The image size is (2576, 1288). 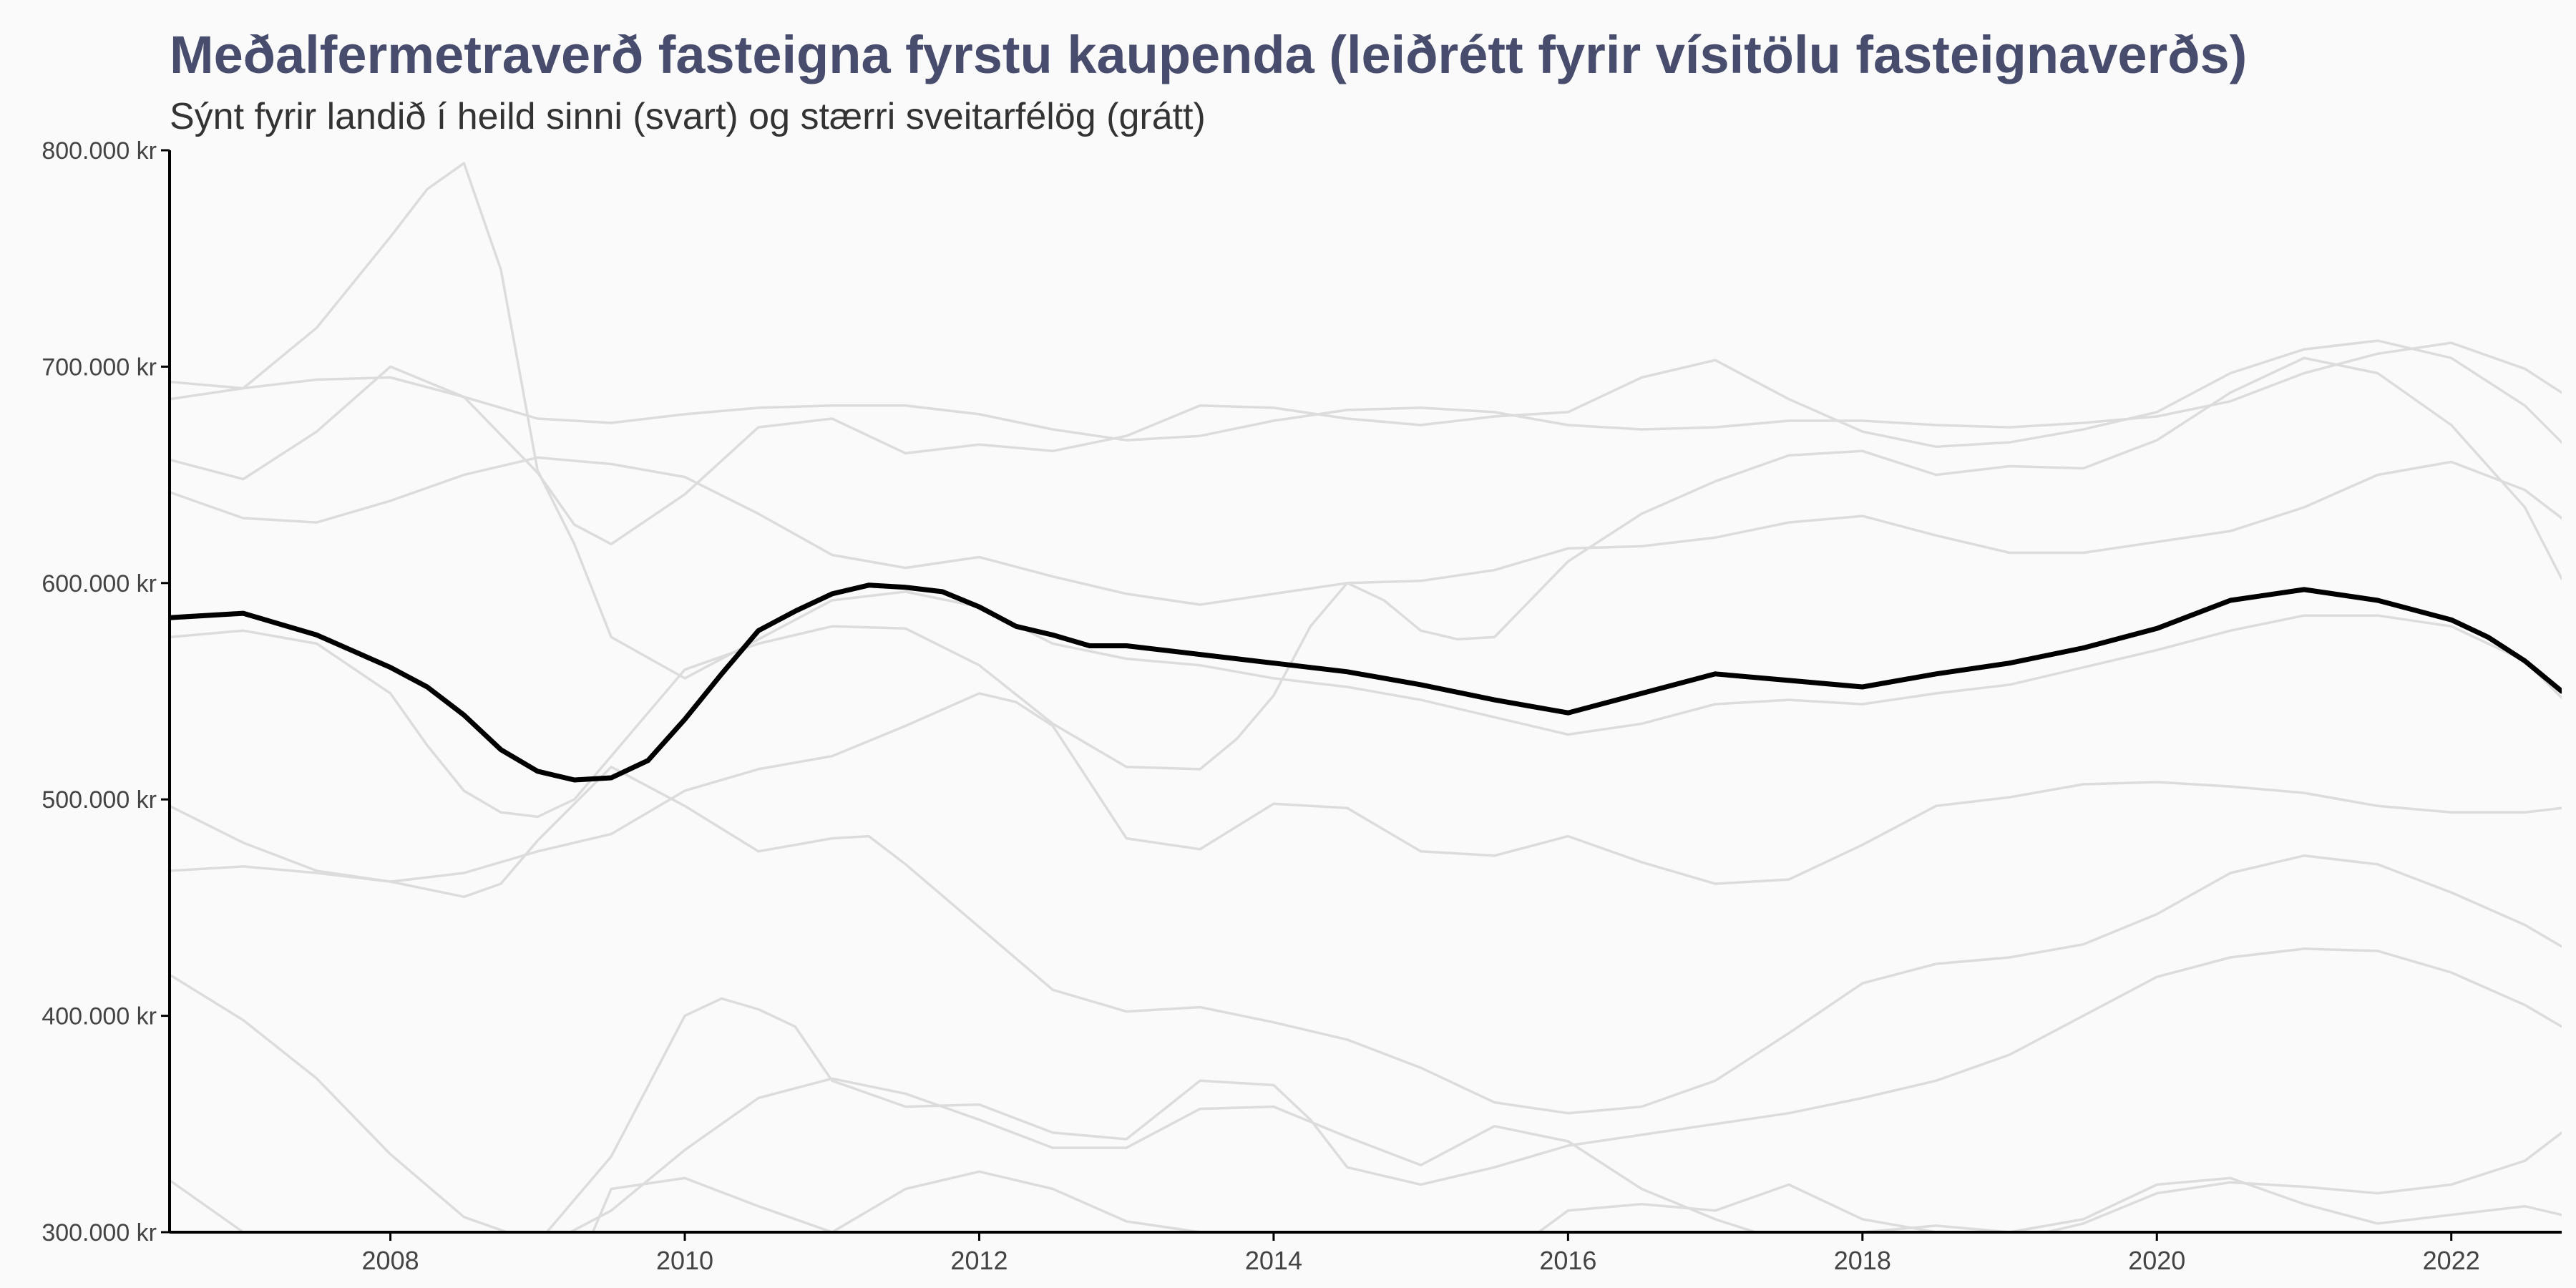 What do you see at coordinates (1567, 1260) in the screenshot?
I see `x-tick-label: 2016` at bounding box center [1567, 1260].